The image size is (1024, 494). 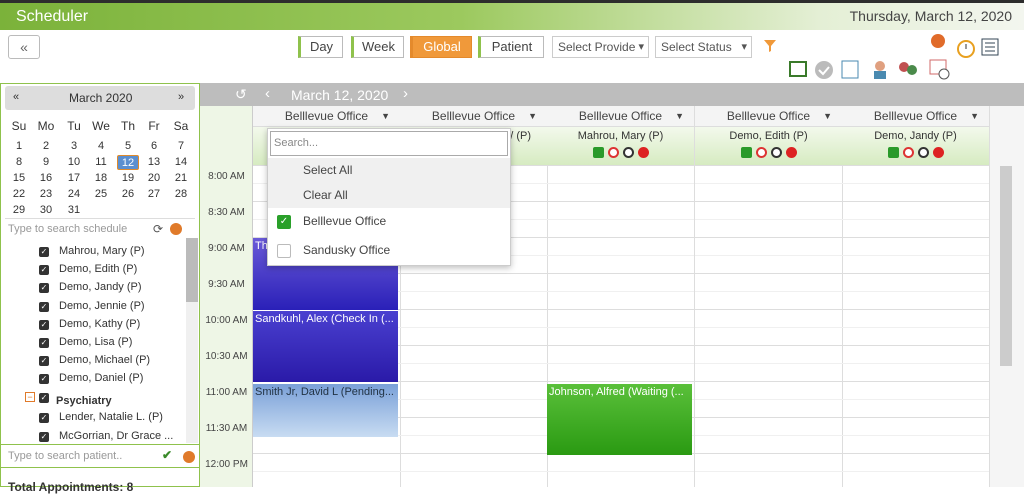 What do you see at coordinates (347, 250) in the screenshot?
I see `office-option: Sandusky Office` at bounding box center [347, 250].